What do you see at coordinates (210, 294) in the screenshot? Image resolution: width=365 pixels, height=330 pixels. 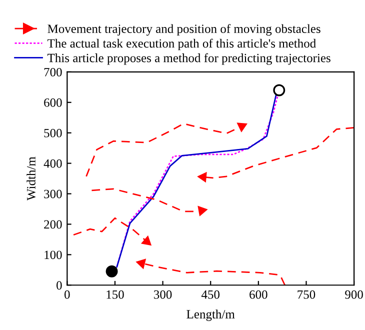 I see `x-tick-label: 450` at bounding box center [210, 294].